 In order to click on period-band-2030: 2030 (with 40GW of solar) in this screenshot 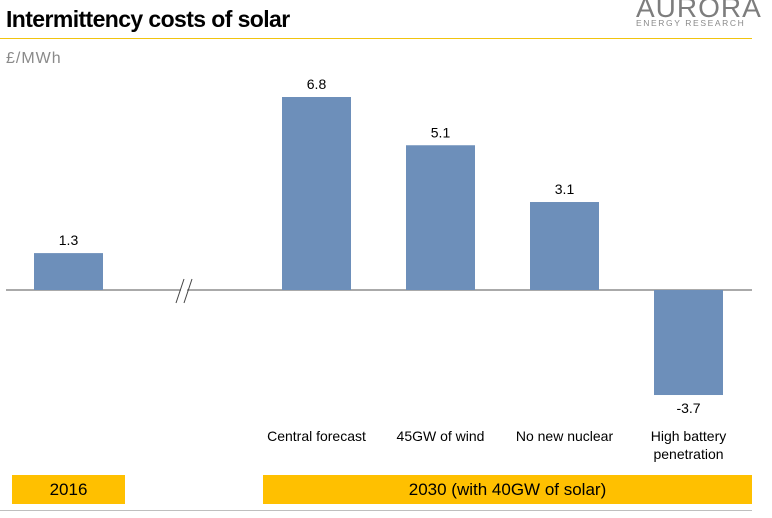, I will do `click(507, 489)`.